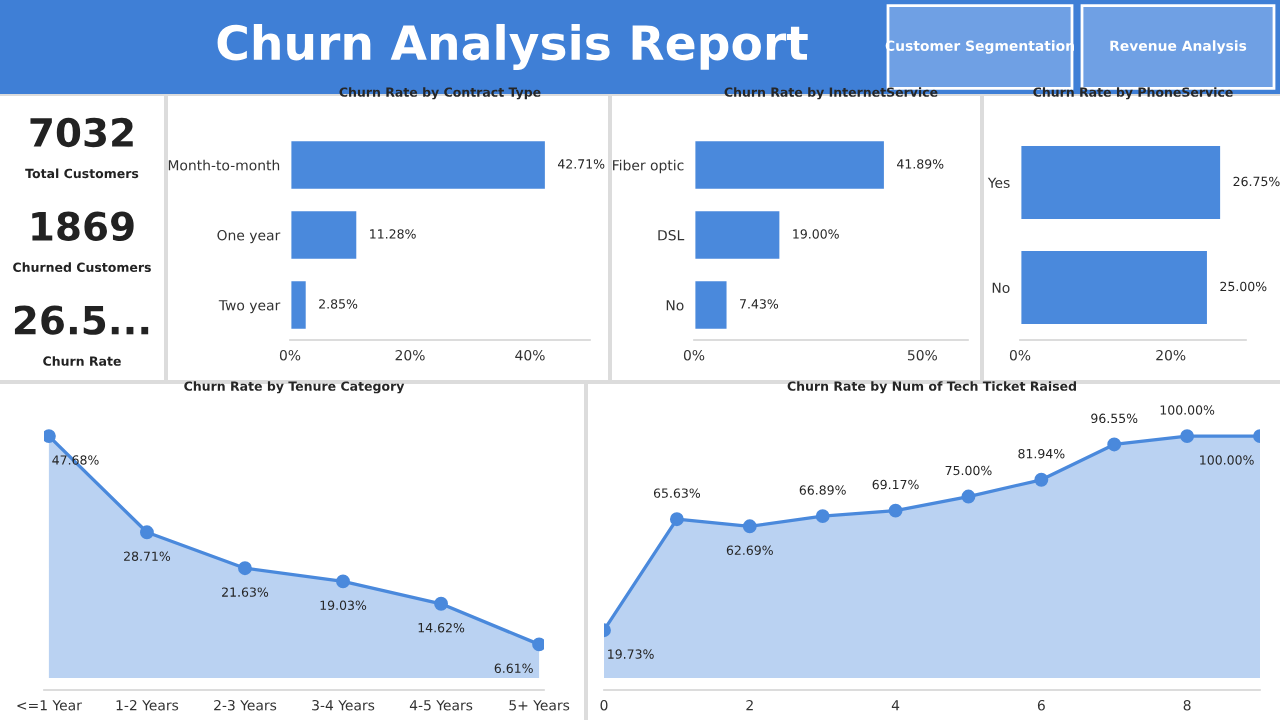  Describe the element at coordinates (512, 47) in the screenshot. I see `text: Churn Analysis Report` at that location.